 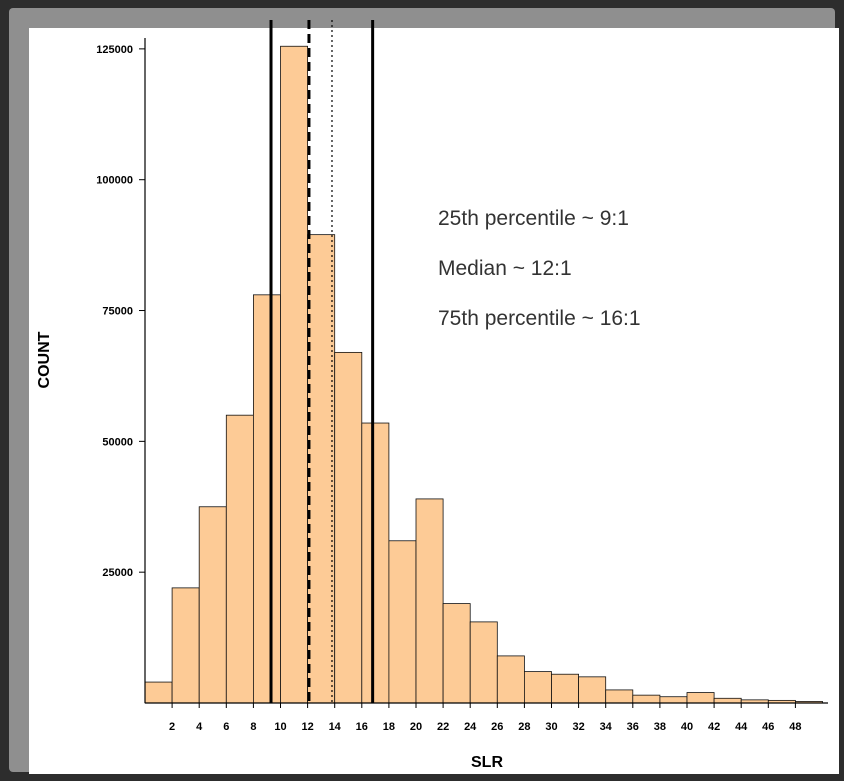 What do you see at coordinates (505, 268) in the screenshot?
I see `annotation-median: Median ~ 12:1` at bounding box center [505, 268].